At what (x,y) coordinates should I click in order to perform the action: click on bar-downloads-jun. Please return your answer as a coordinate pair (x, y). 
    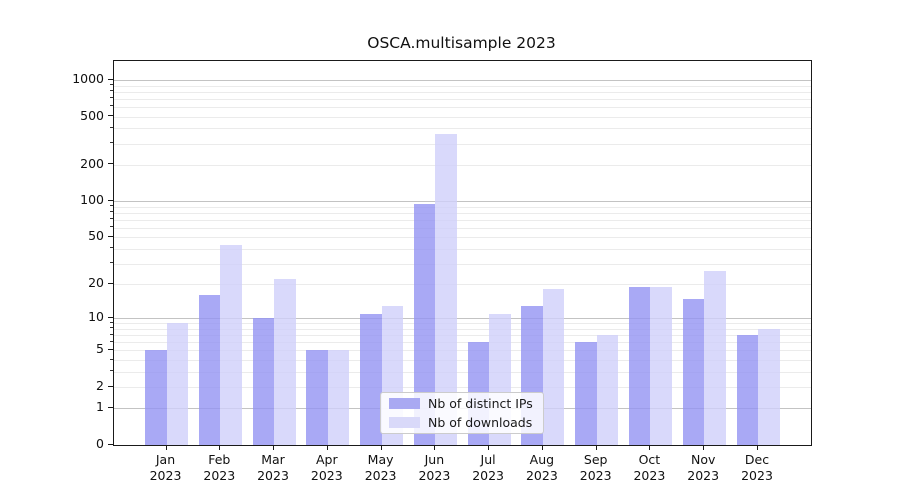
    Looking at the image, I should click on (446, 289).